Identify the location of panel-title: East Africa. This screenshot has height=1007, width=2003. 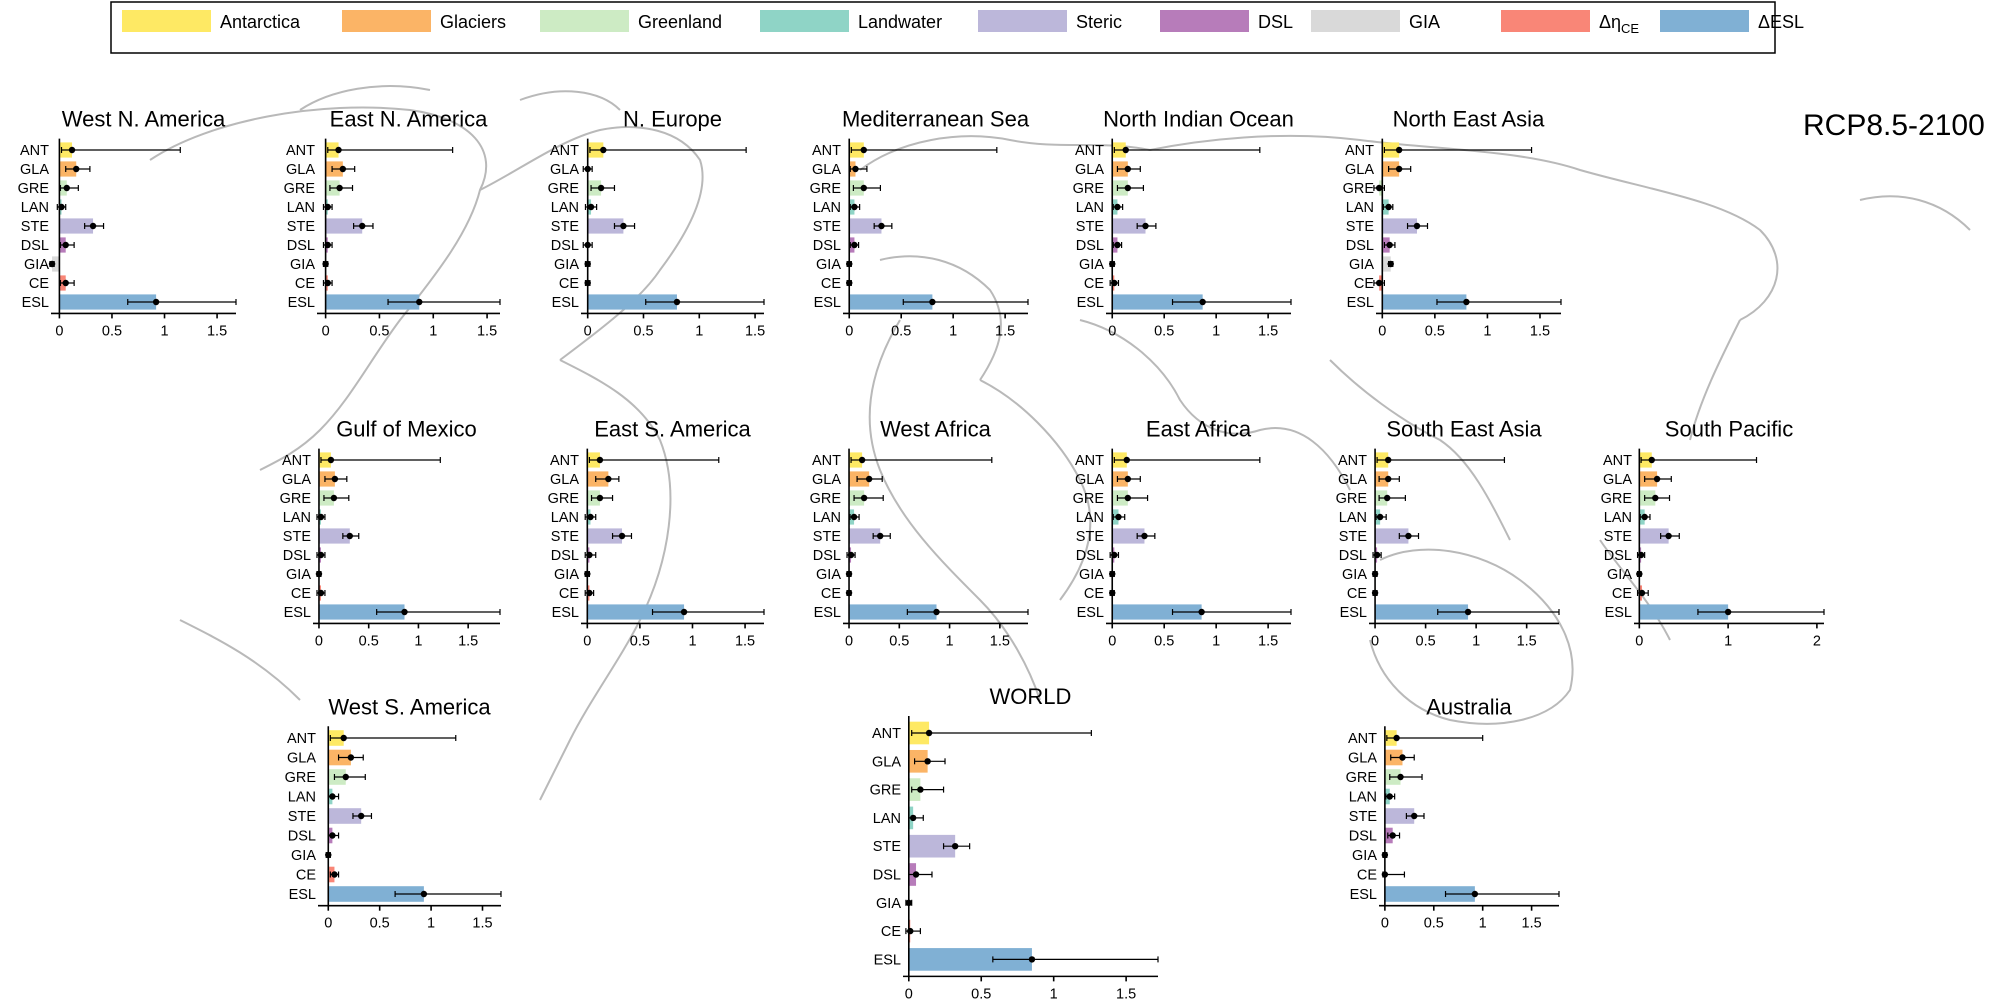
(1199, 429).